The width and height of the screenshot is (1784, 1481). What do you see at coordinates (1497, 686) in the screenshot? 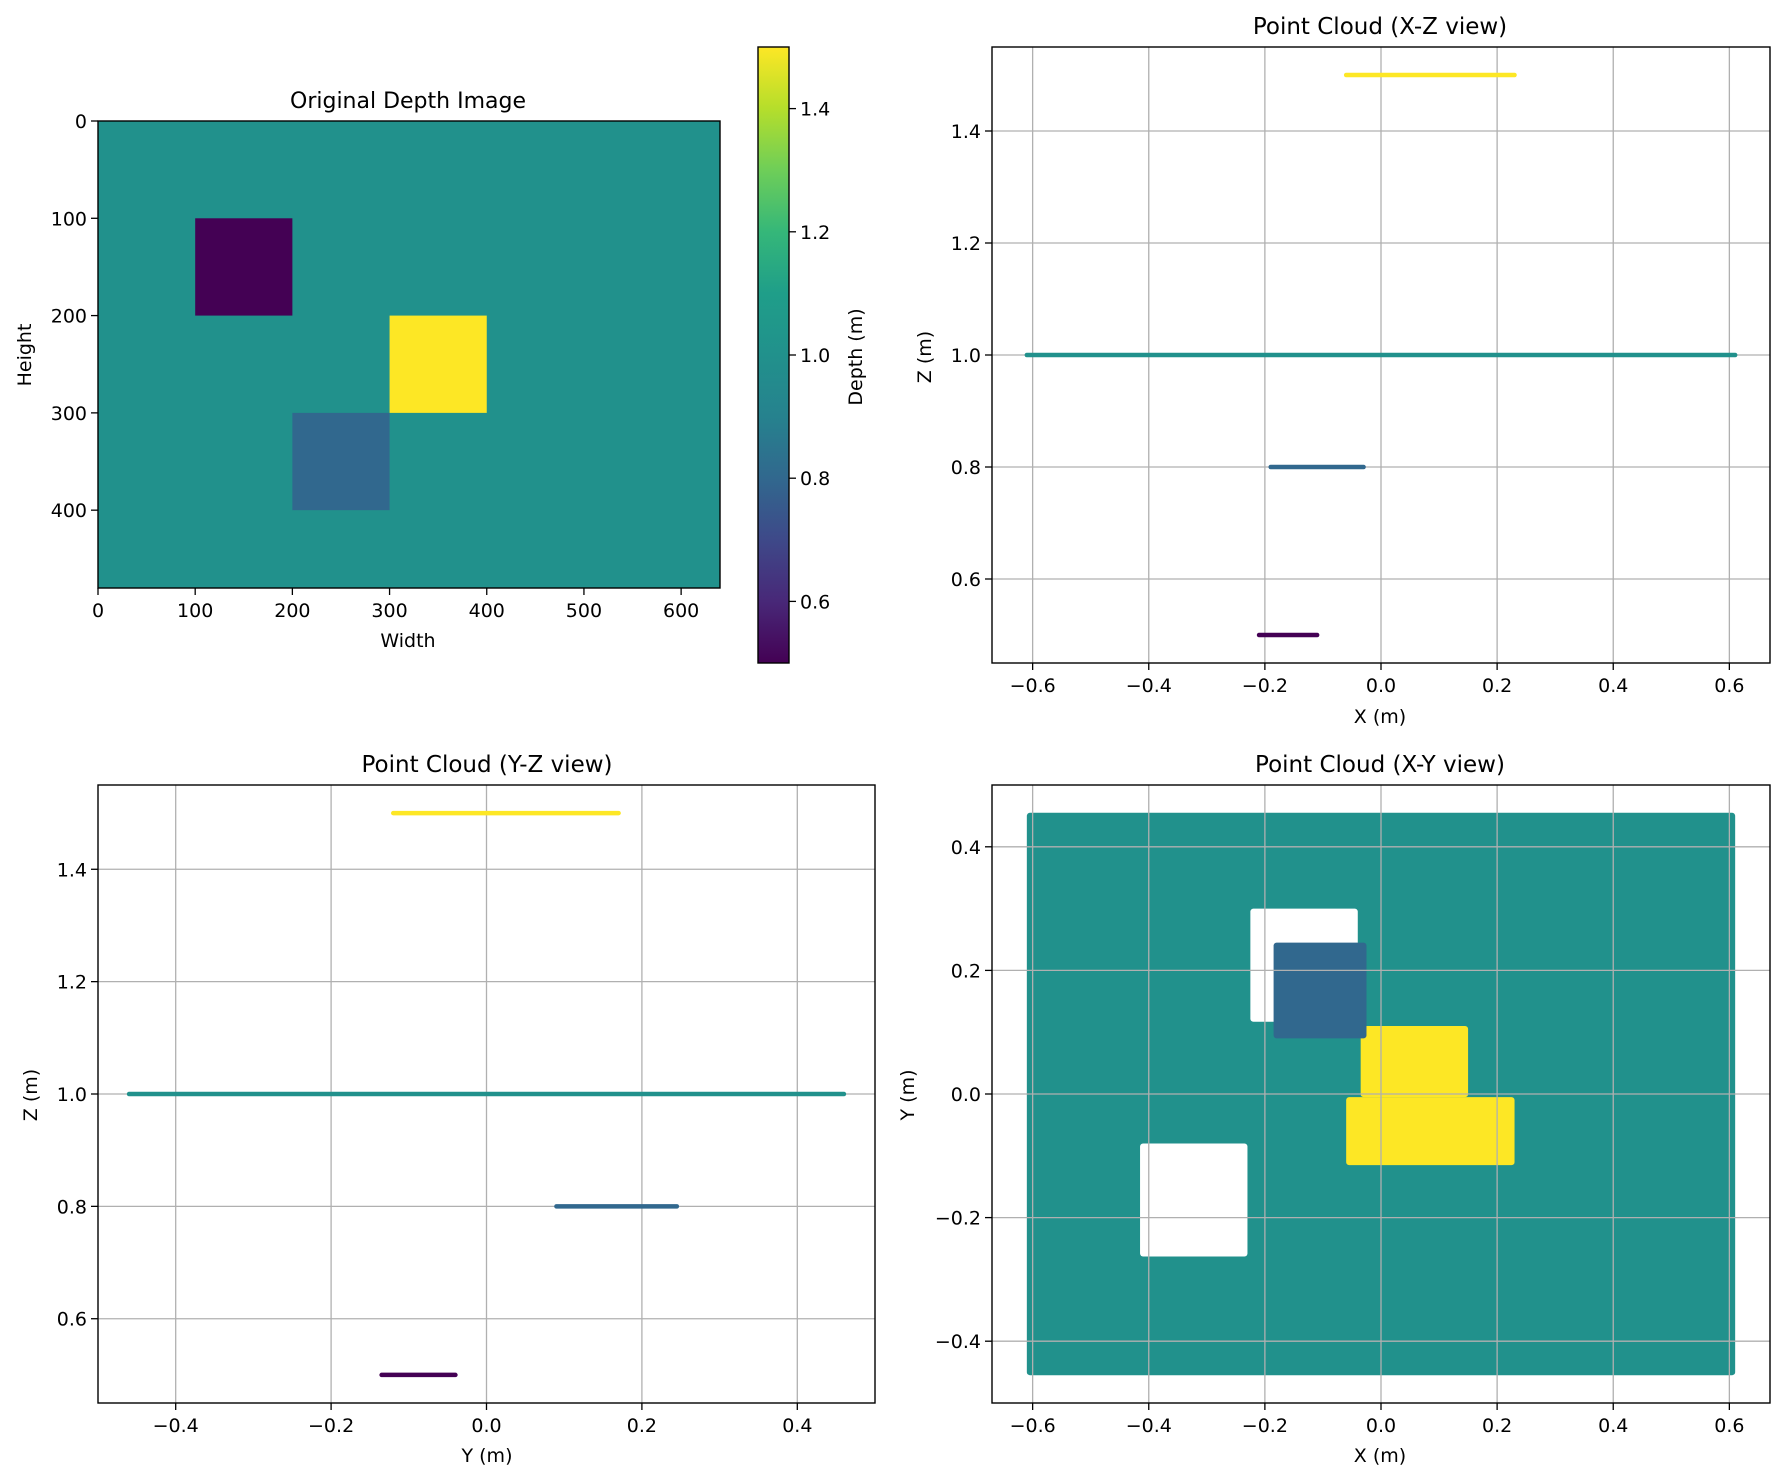
I see `xz-view-x-tick-label: 0.2` at bounding box center [1497, 686].